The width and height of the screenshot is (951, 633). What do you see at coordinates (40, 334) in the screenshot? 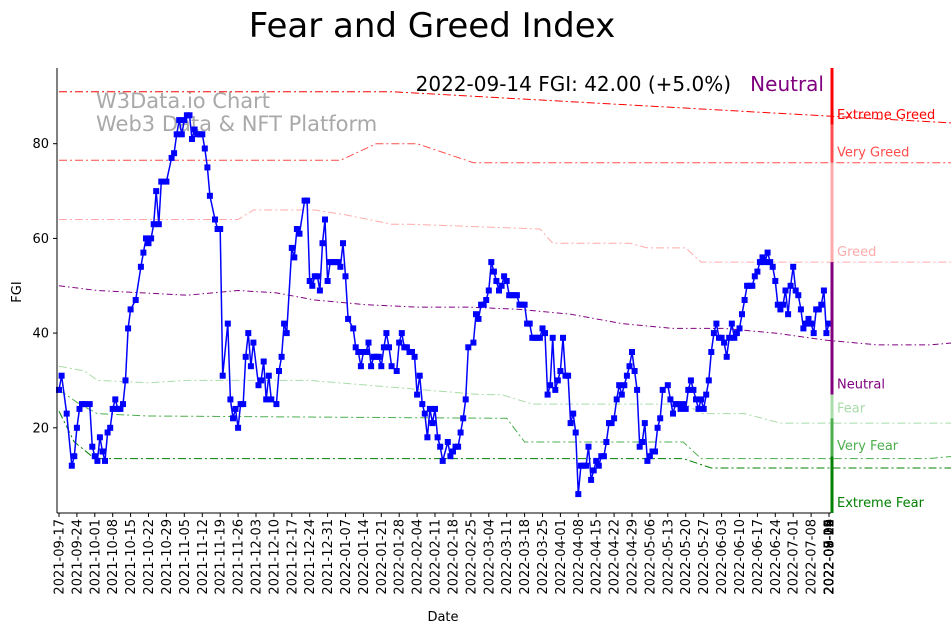
I see `y-tick-label: 40` at bounding box center [40, 334].